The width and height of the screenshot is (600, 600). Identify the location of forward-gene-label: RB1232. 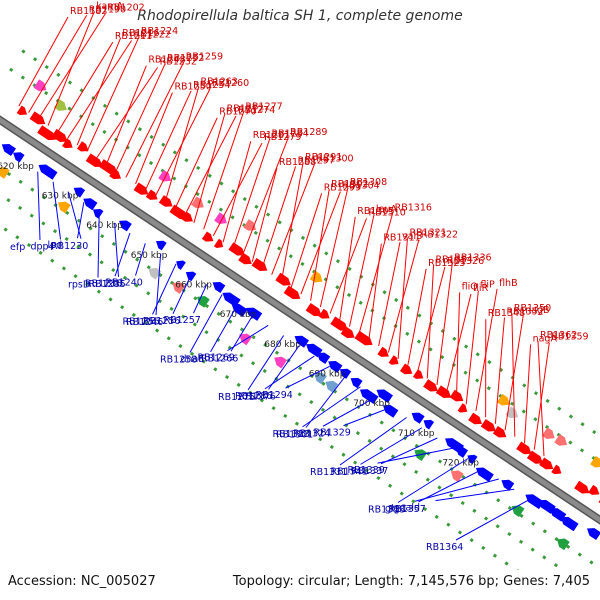
(178, 61).